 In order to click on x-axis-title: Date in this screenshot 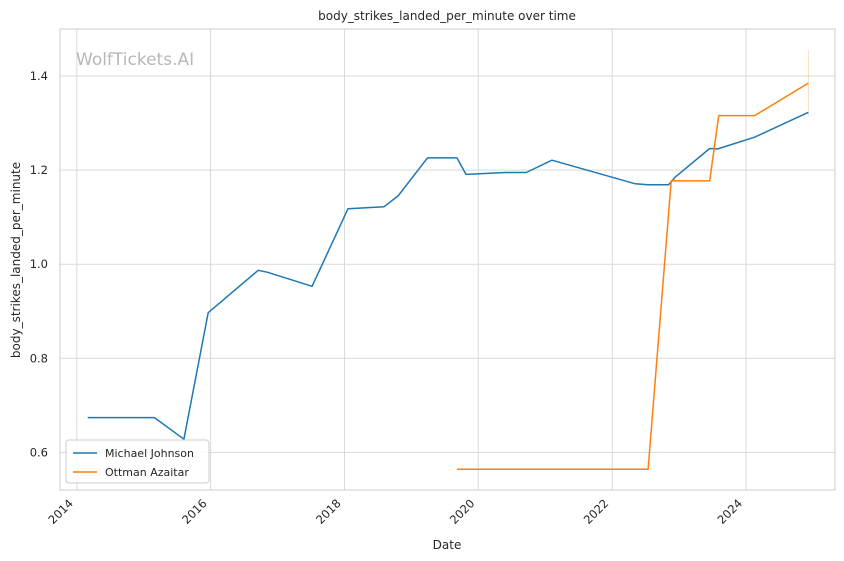, I will do `click(447, 545)`.